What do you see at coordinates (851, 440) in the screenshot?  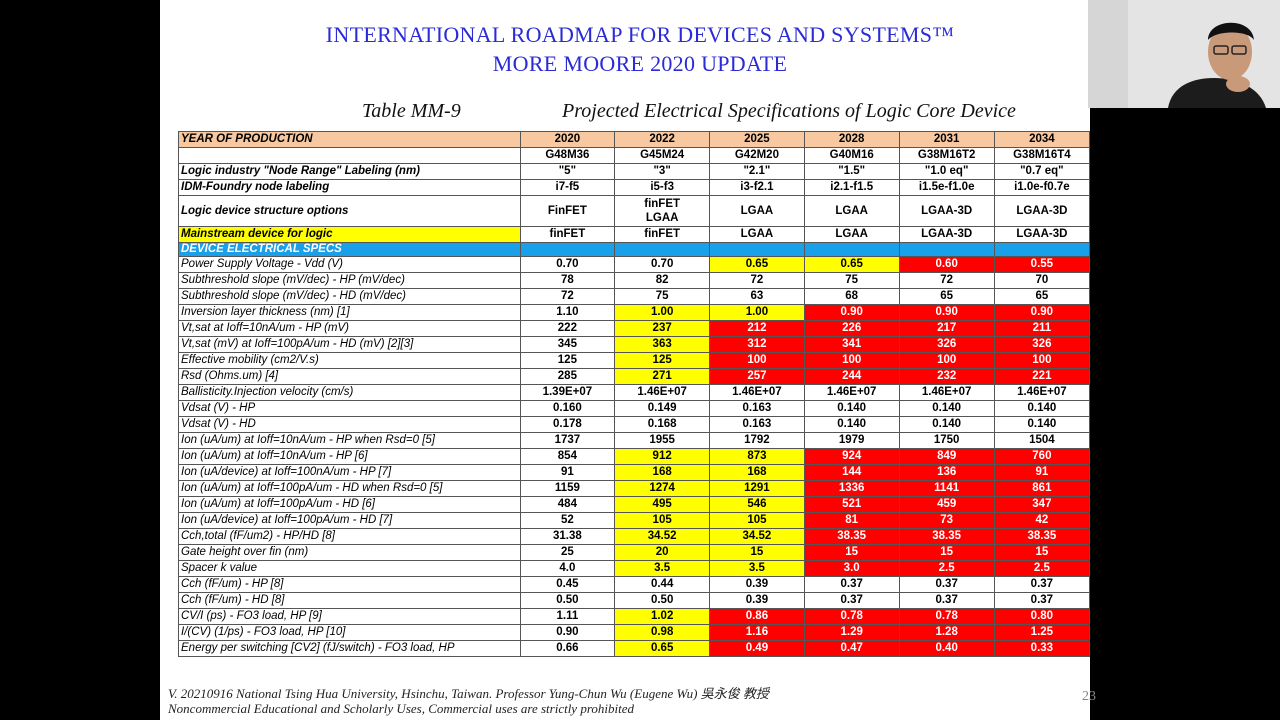 I see `cell-value: 1979` at bounding box center [851, 440].